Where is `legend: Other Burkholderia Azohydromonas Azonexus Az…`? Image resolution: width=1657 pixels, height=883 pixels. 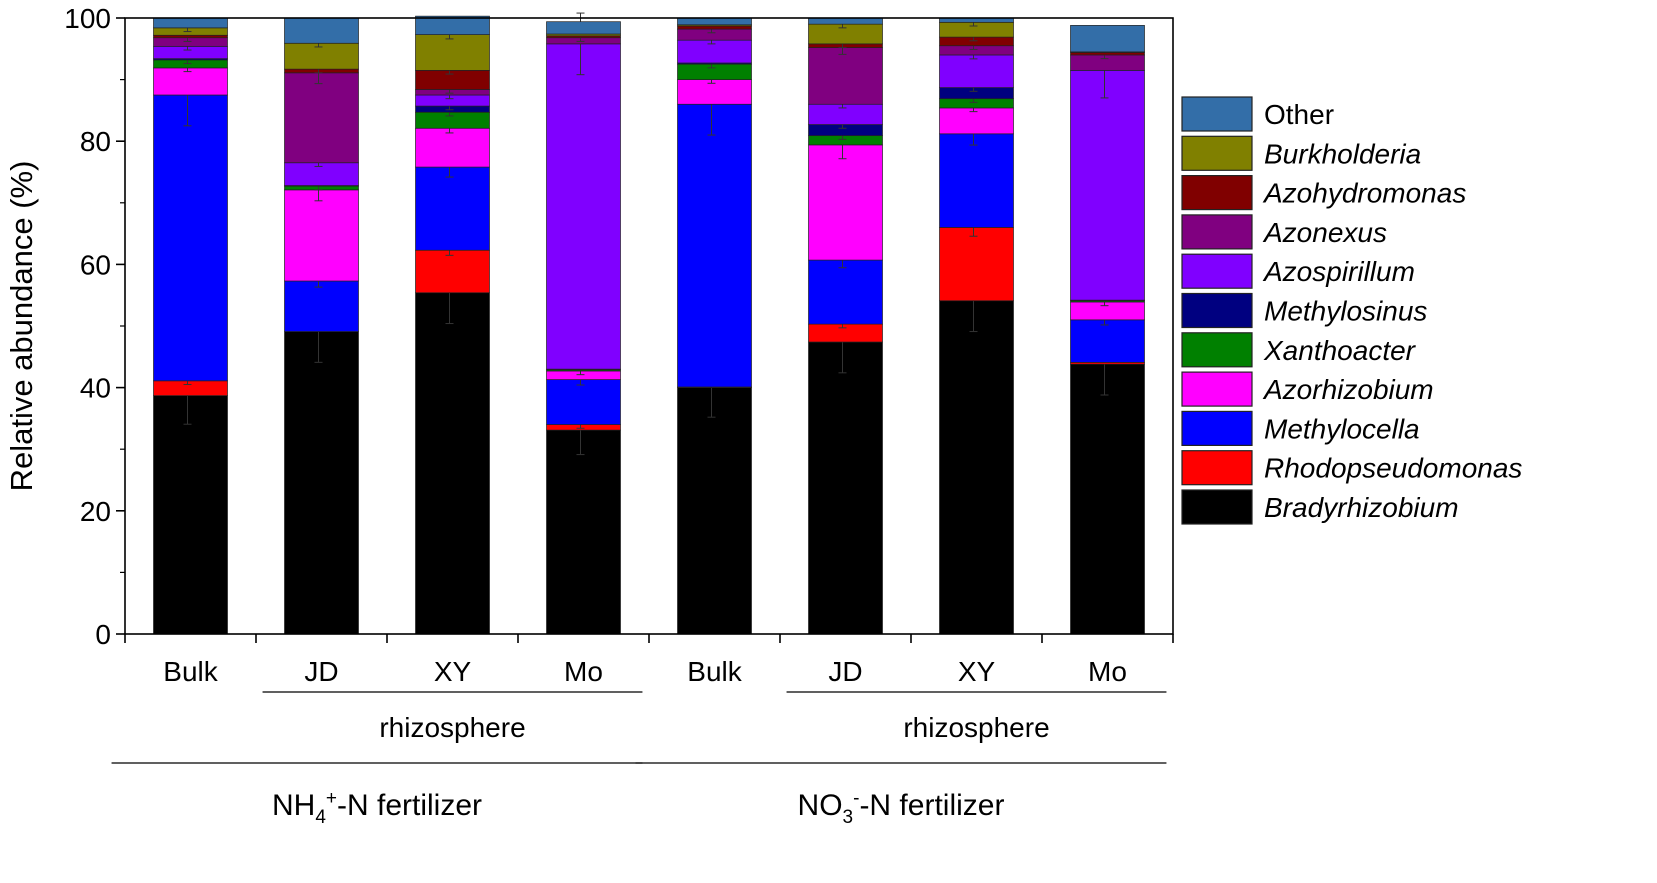
legend: Other Burkholderia Azohydromonas Azonexus Az… is located at coordinates (1351, 310).